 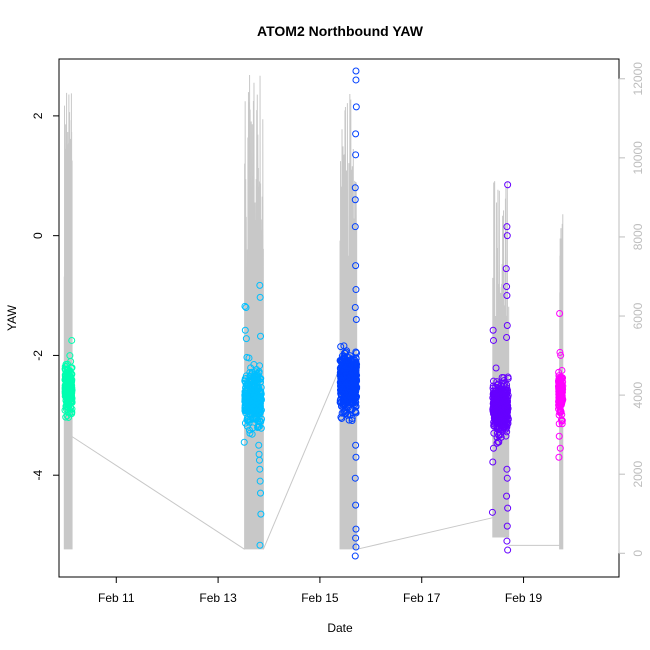 I want to click on y2-tick-label: 10000, so click(x=638, y=158).